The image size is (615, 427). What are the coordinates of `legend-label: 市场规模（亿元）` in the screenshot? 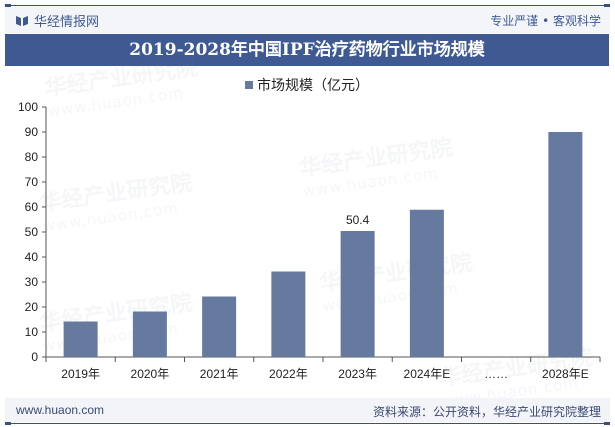 It's located at (313, 86).